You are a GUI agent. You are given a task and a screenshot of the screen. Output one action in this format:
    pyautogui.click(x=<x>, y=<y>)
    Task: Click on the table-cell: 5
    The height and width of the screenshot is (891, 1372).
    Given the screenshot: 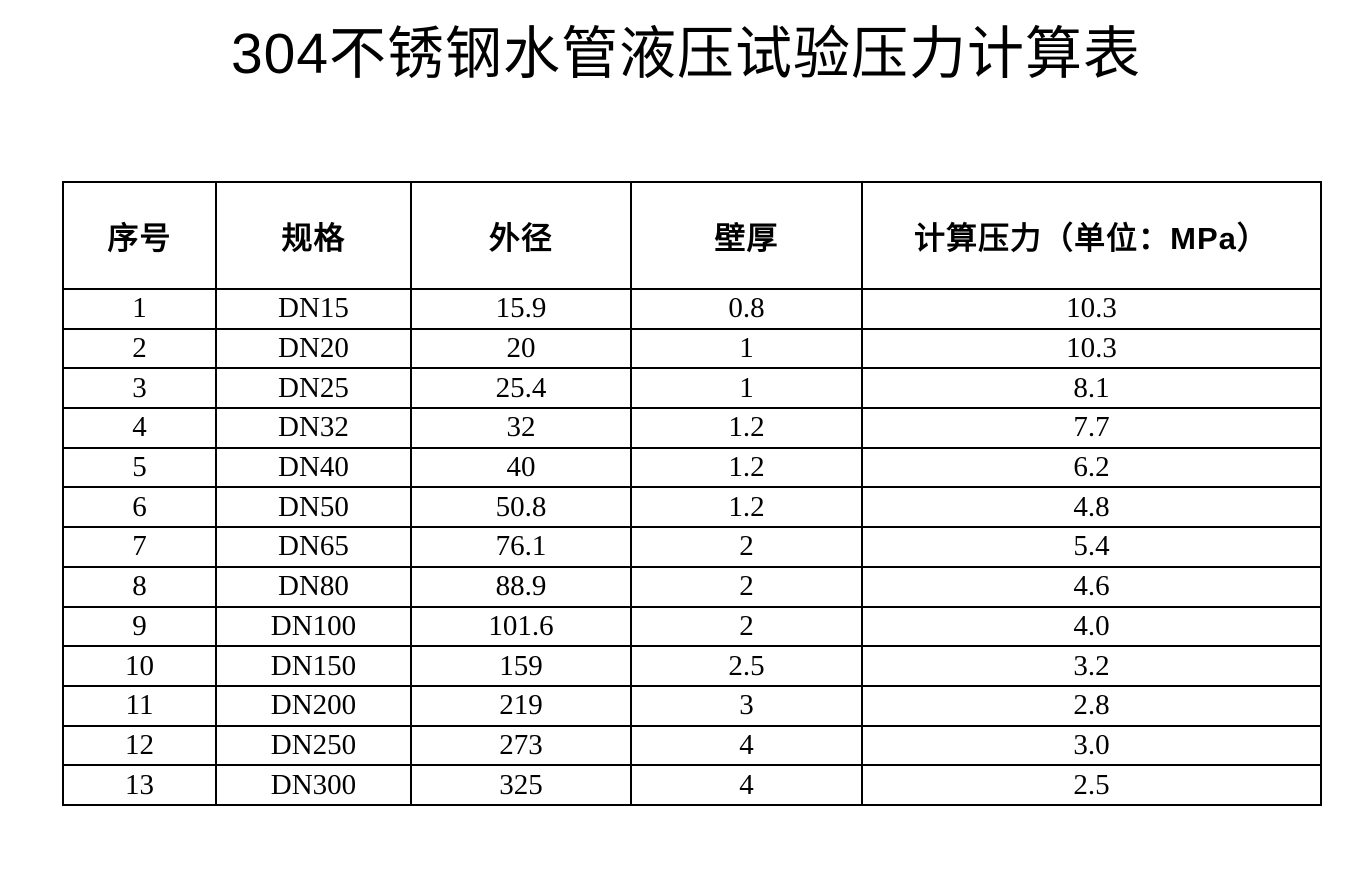 What is the action you would take?
    pyautogui.click(x=139, y=467)
    